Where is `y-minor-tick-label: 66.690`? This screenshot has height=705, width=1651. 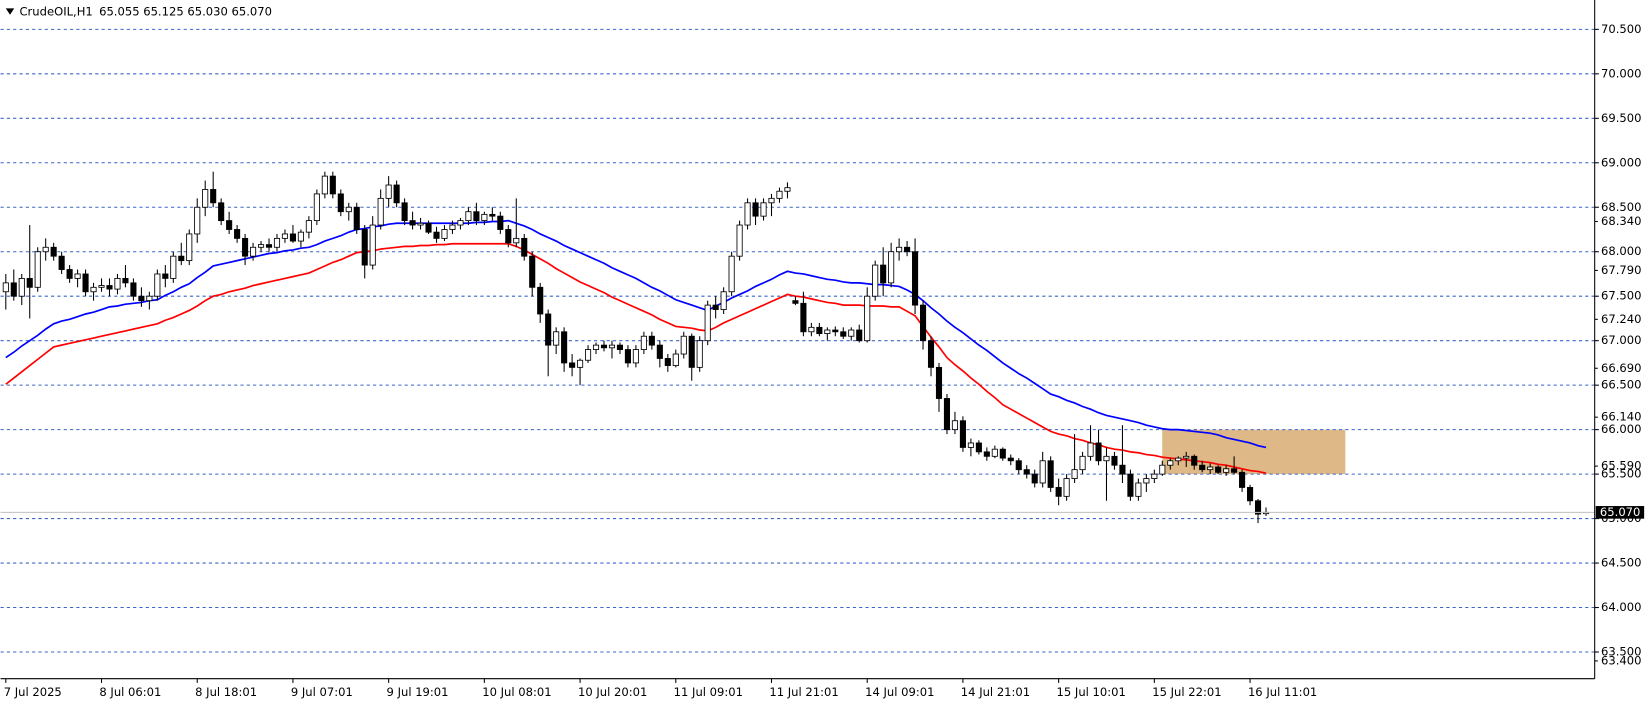 y-minor-tick-label: 66.690 is located at coordinates (1621, 368).